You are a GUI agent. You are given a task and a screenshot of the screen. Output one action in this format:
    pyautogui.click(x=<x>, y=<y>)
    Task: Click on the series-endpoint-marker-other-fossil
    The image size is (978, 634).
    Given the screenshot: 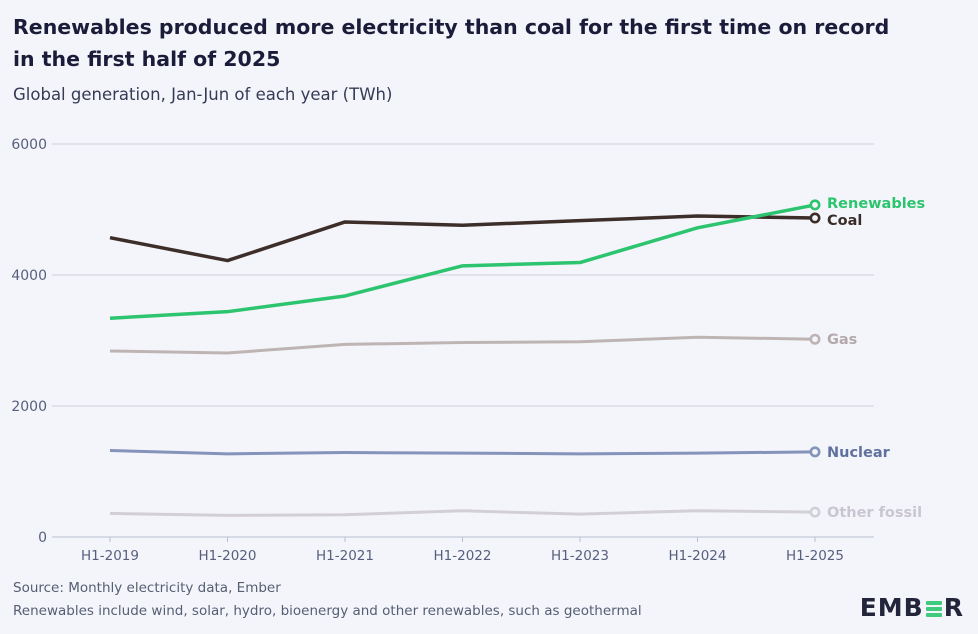 What is the action you would take?
    pyautogui.click(x=815, y=512)
    